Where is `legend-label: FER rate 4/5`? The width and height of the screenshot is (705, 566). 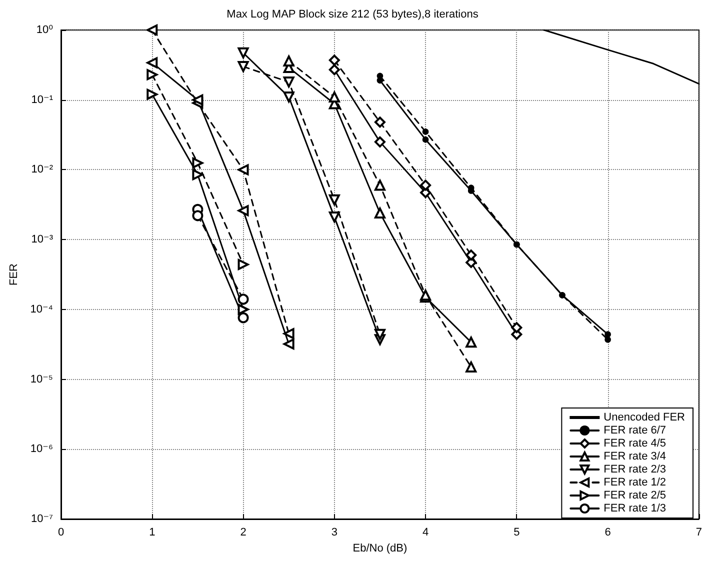 legend-label: FER rate 4/5 is located at coordinates (635, 444).